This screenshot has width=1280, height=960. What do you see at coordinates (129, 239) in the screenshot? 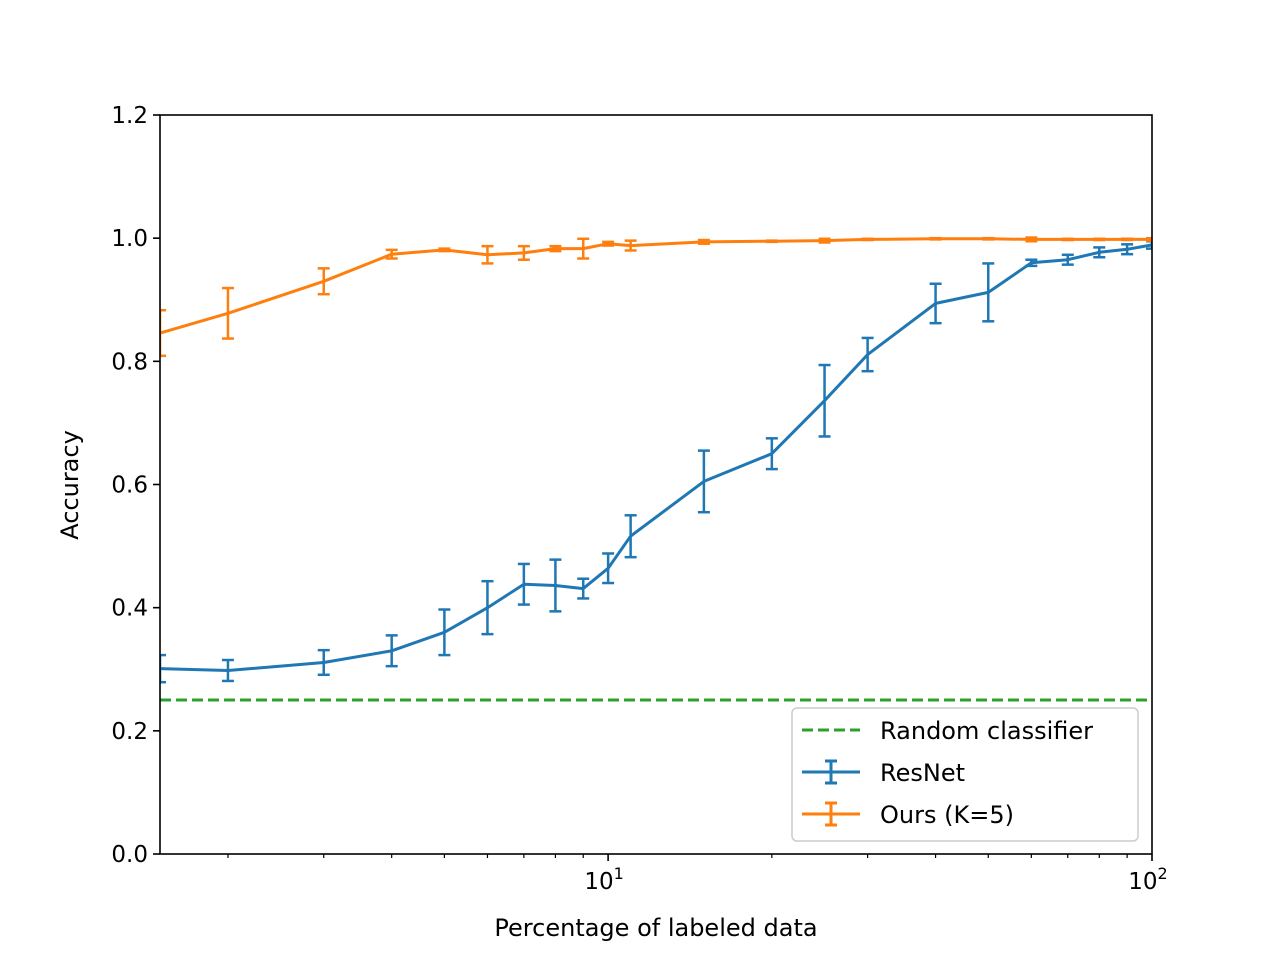
I see `y-tick-label: 1.0` at bounding box center [129, 239].